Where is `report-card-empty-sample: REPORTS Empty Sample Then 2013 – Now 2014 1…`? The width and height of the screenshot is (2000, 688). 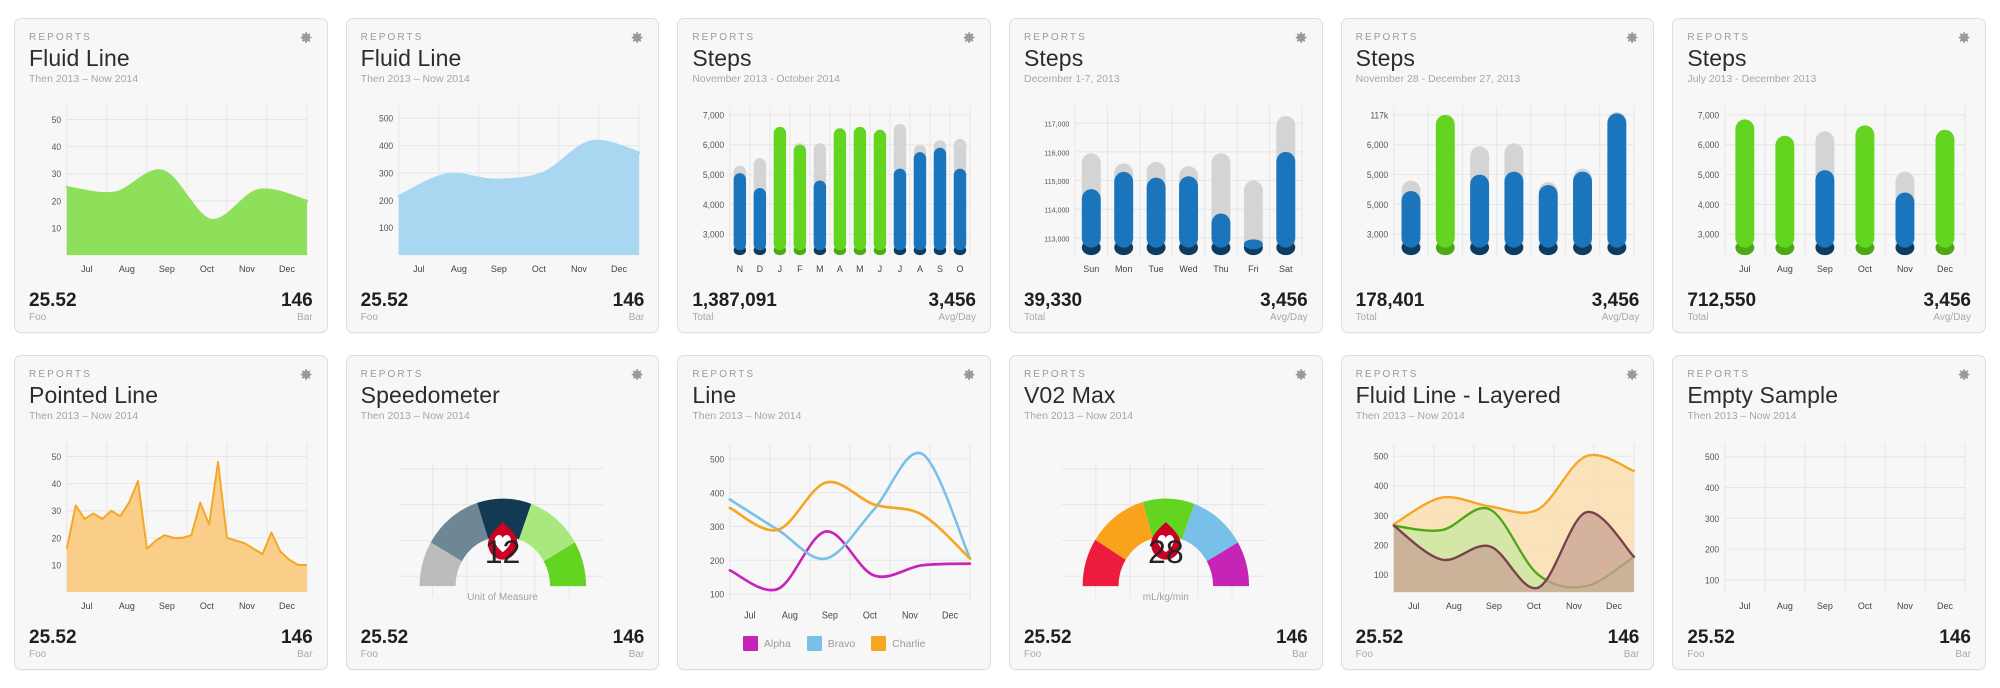
report-card-empty-sample: REPORTS Empty Sample Then 2013 – Now 2014 1… is located at coordinates (1829, 512).